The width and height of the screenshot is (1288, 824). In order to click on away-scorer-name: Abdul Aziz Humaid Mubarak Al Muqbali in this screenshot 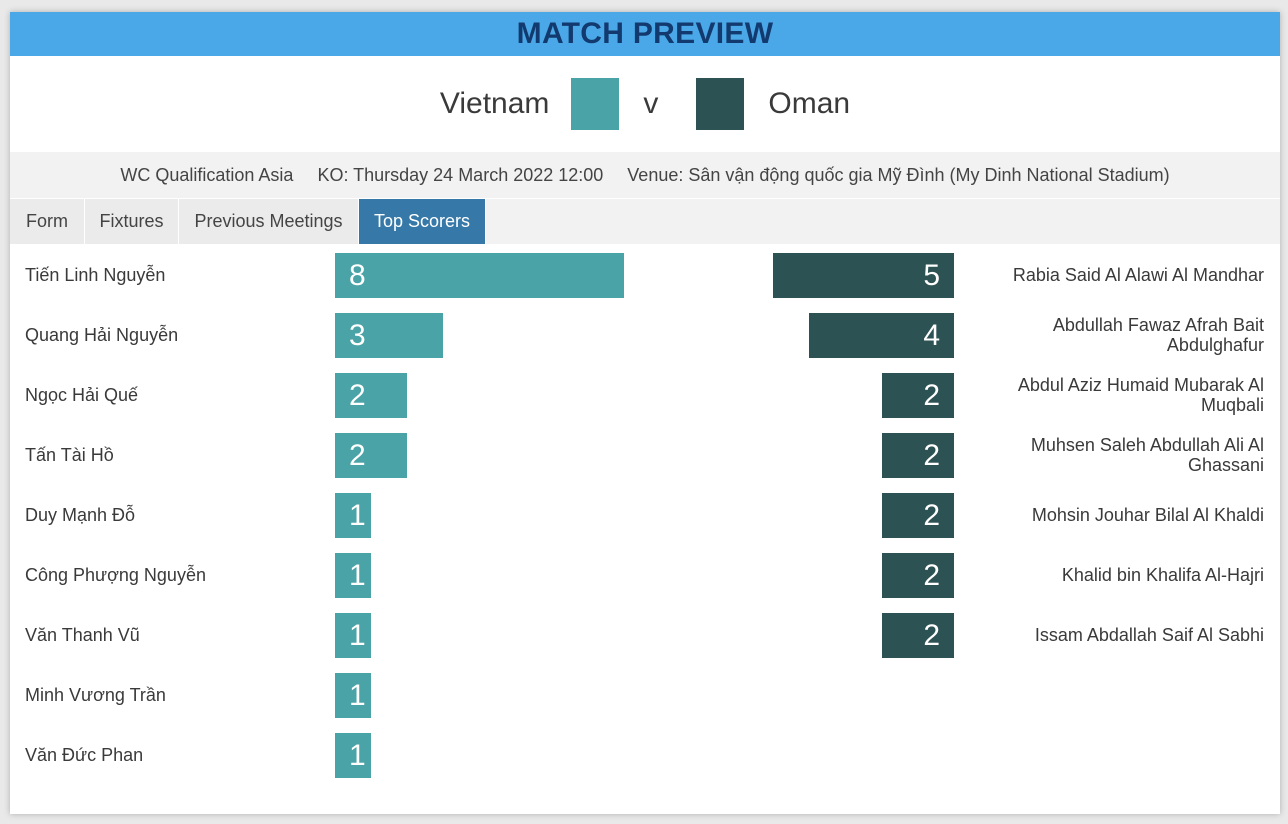, I will do `click(1140, 395)`.